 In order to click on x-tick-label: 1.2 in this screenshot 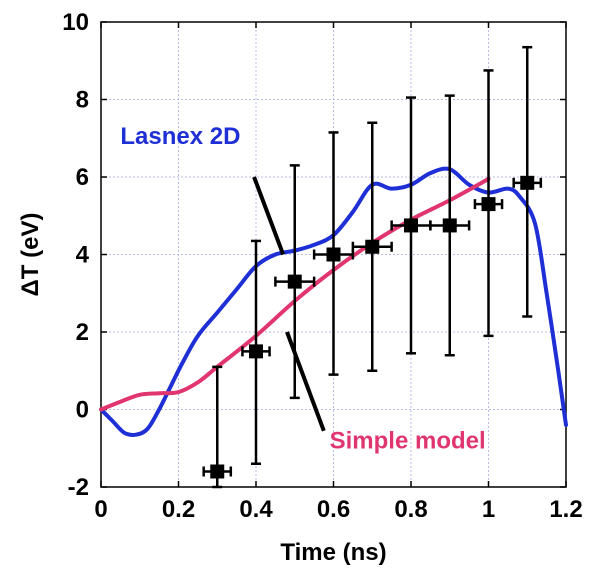, I will do `click(565, 509)`.